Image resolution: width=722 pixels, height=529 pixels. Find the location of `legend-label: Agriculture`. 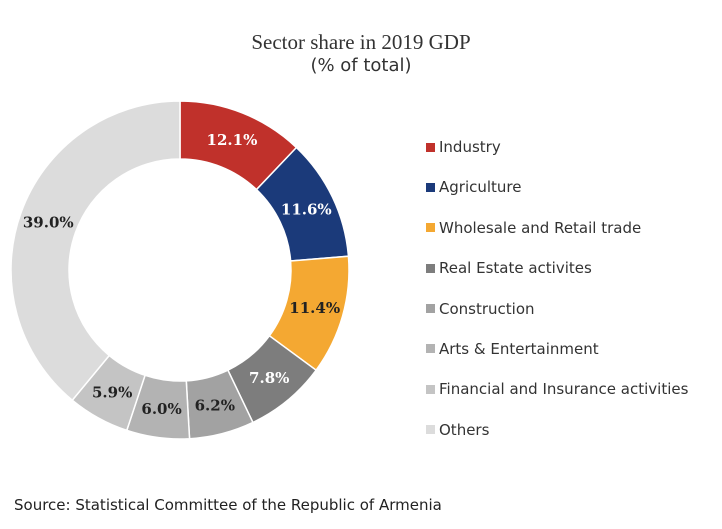

legend-label: Agriculture is located at coordinates (480, 187).